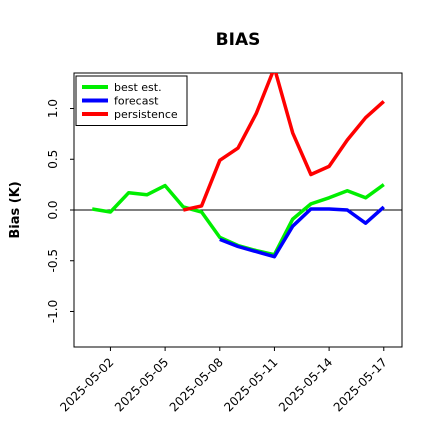 This screenshot has height=440, width=440. What do you see at coordinates (305, 384) in the screenshot?
I see `x-tick-label: 2025-05-14` at bounding box center [305, 384].